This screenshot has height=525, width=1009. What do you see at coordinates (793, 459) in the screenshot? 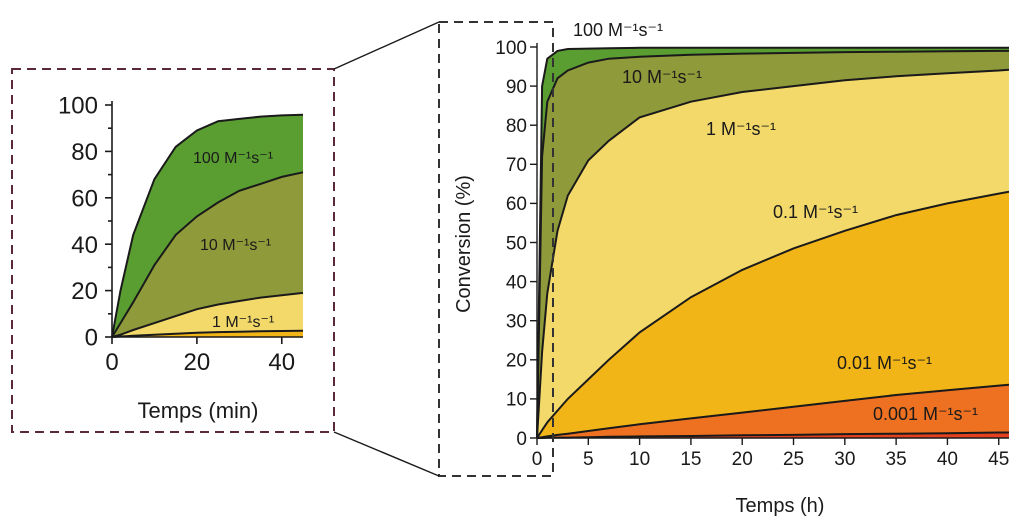
I see `x-tick-label: 25` at bounding box center [793, 459].